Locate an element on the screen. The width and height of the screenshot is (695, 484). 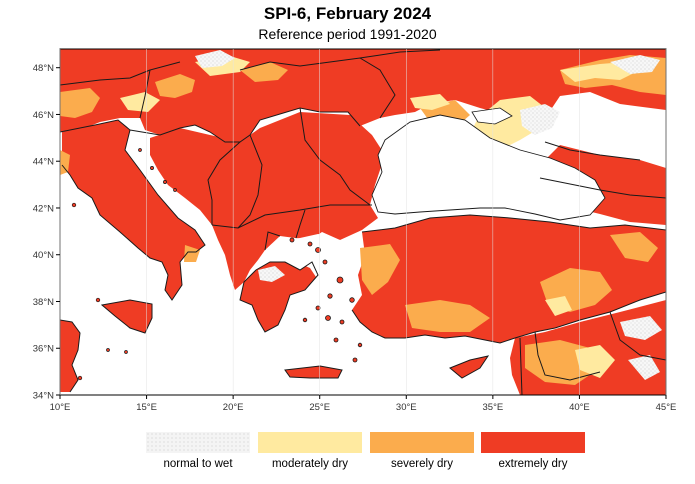
legend-swatch-normal-to-wet is located at coordinates (198, 442).